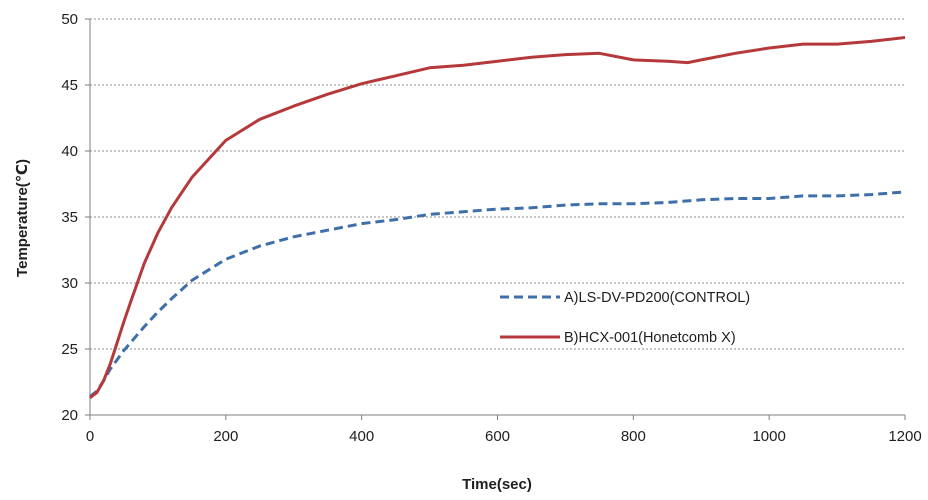 The width and height of the screenshot is (928, 500). I want to click on x-tick-label: 400, so click(361, 436).